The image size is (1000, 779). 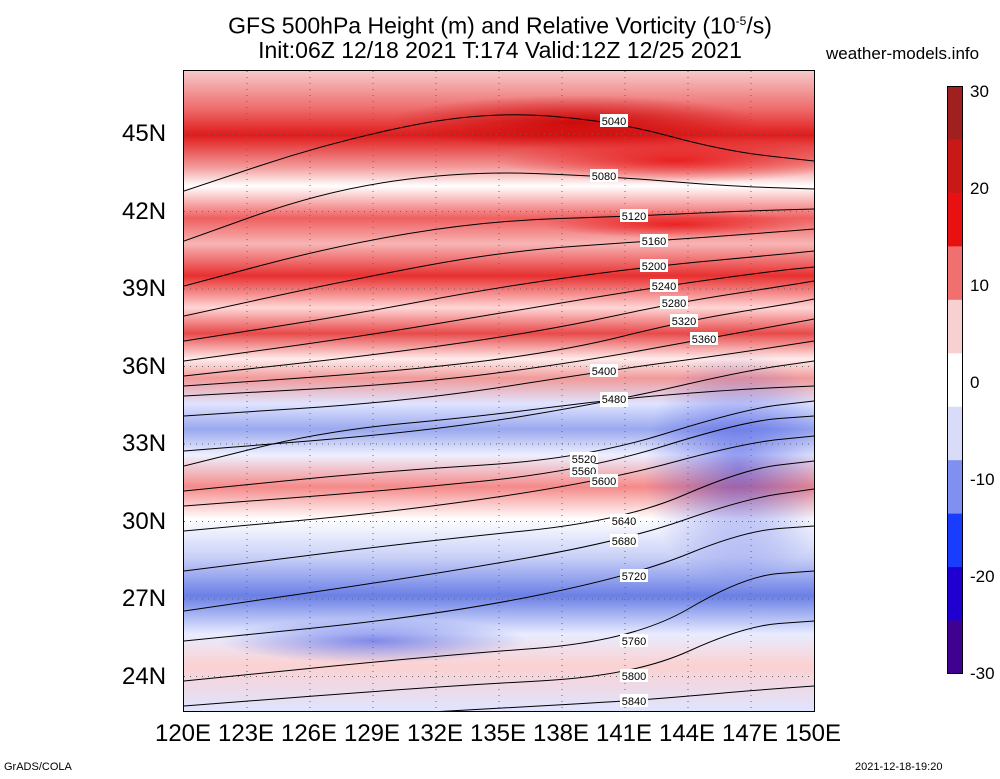 I want to click on lon-tick-label: 132E, so click(x=435, y=733).